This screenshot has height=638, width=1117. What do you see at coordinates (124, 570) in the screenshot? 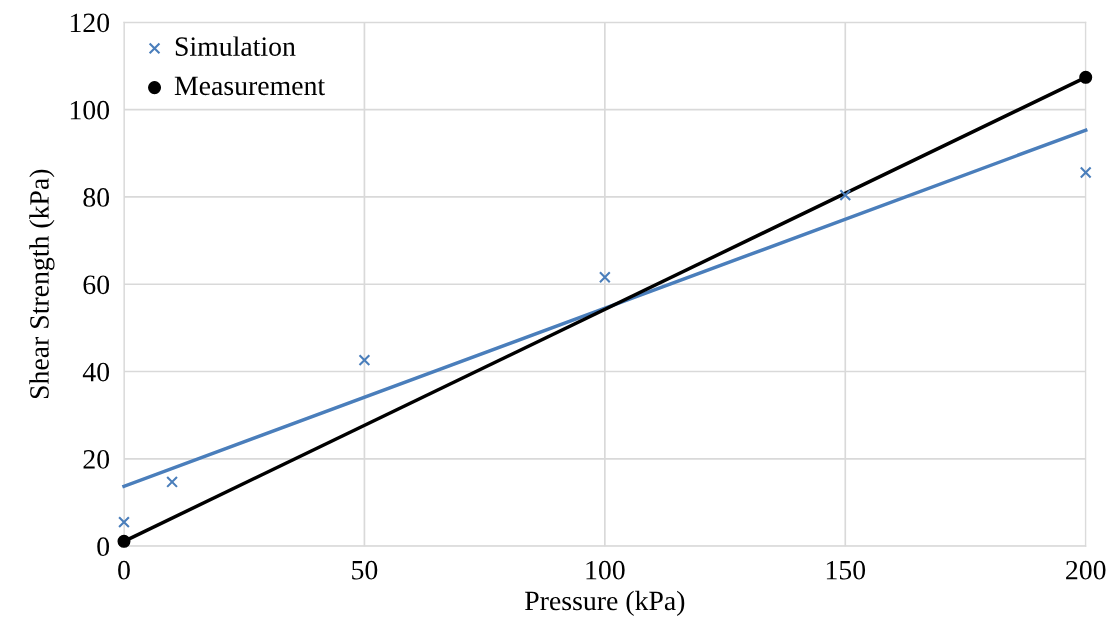
I see `x-tick-label: 0` at bounding box center [124, 570].